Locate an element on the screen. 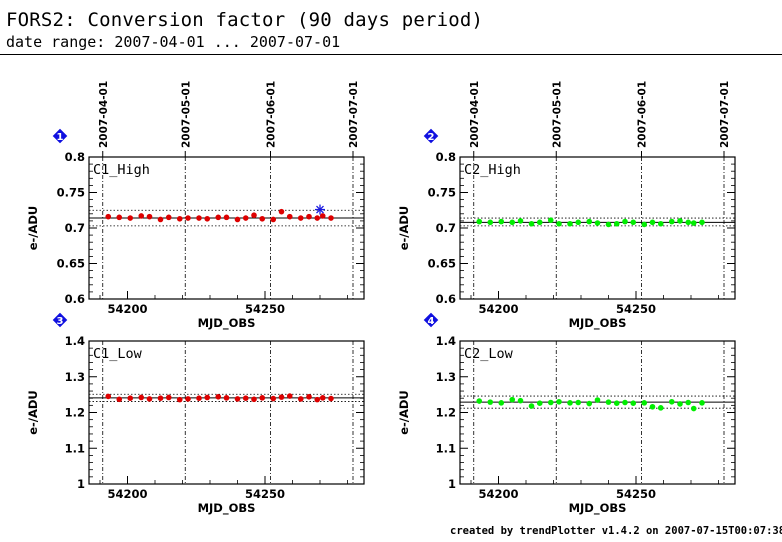 The height and width of the screenshot is (542, 782). outlier-stroke is located at coordinates (320, 209).